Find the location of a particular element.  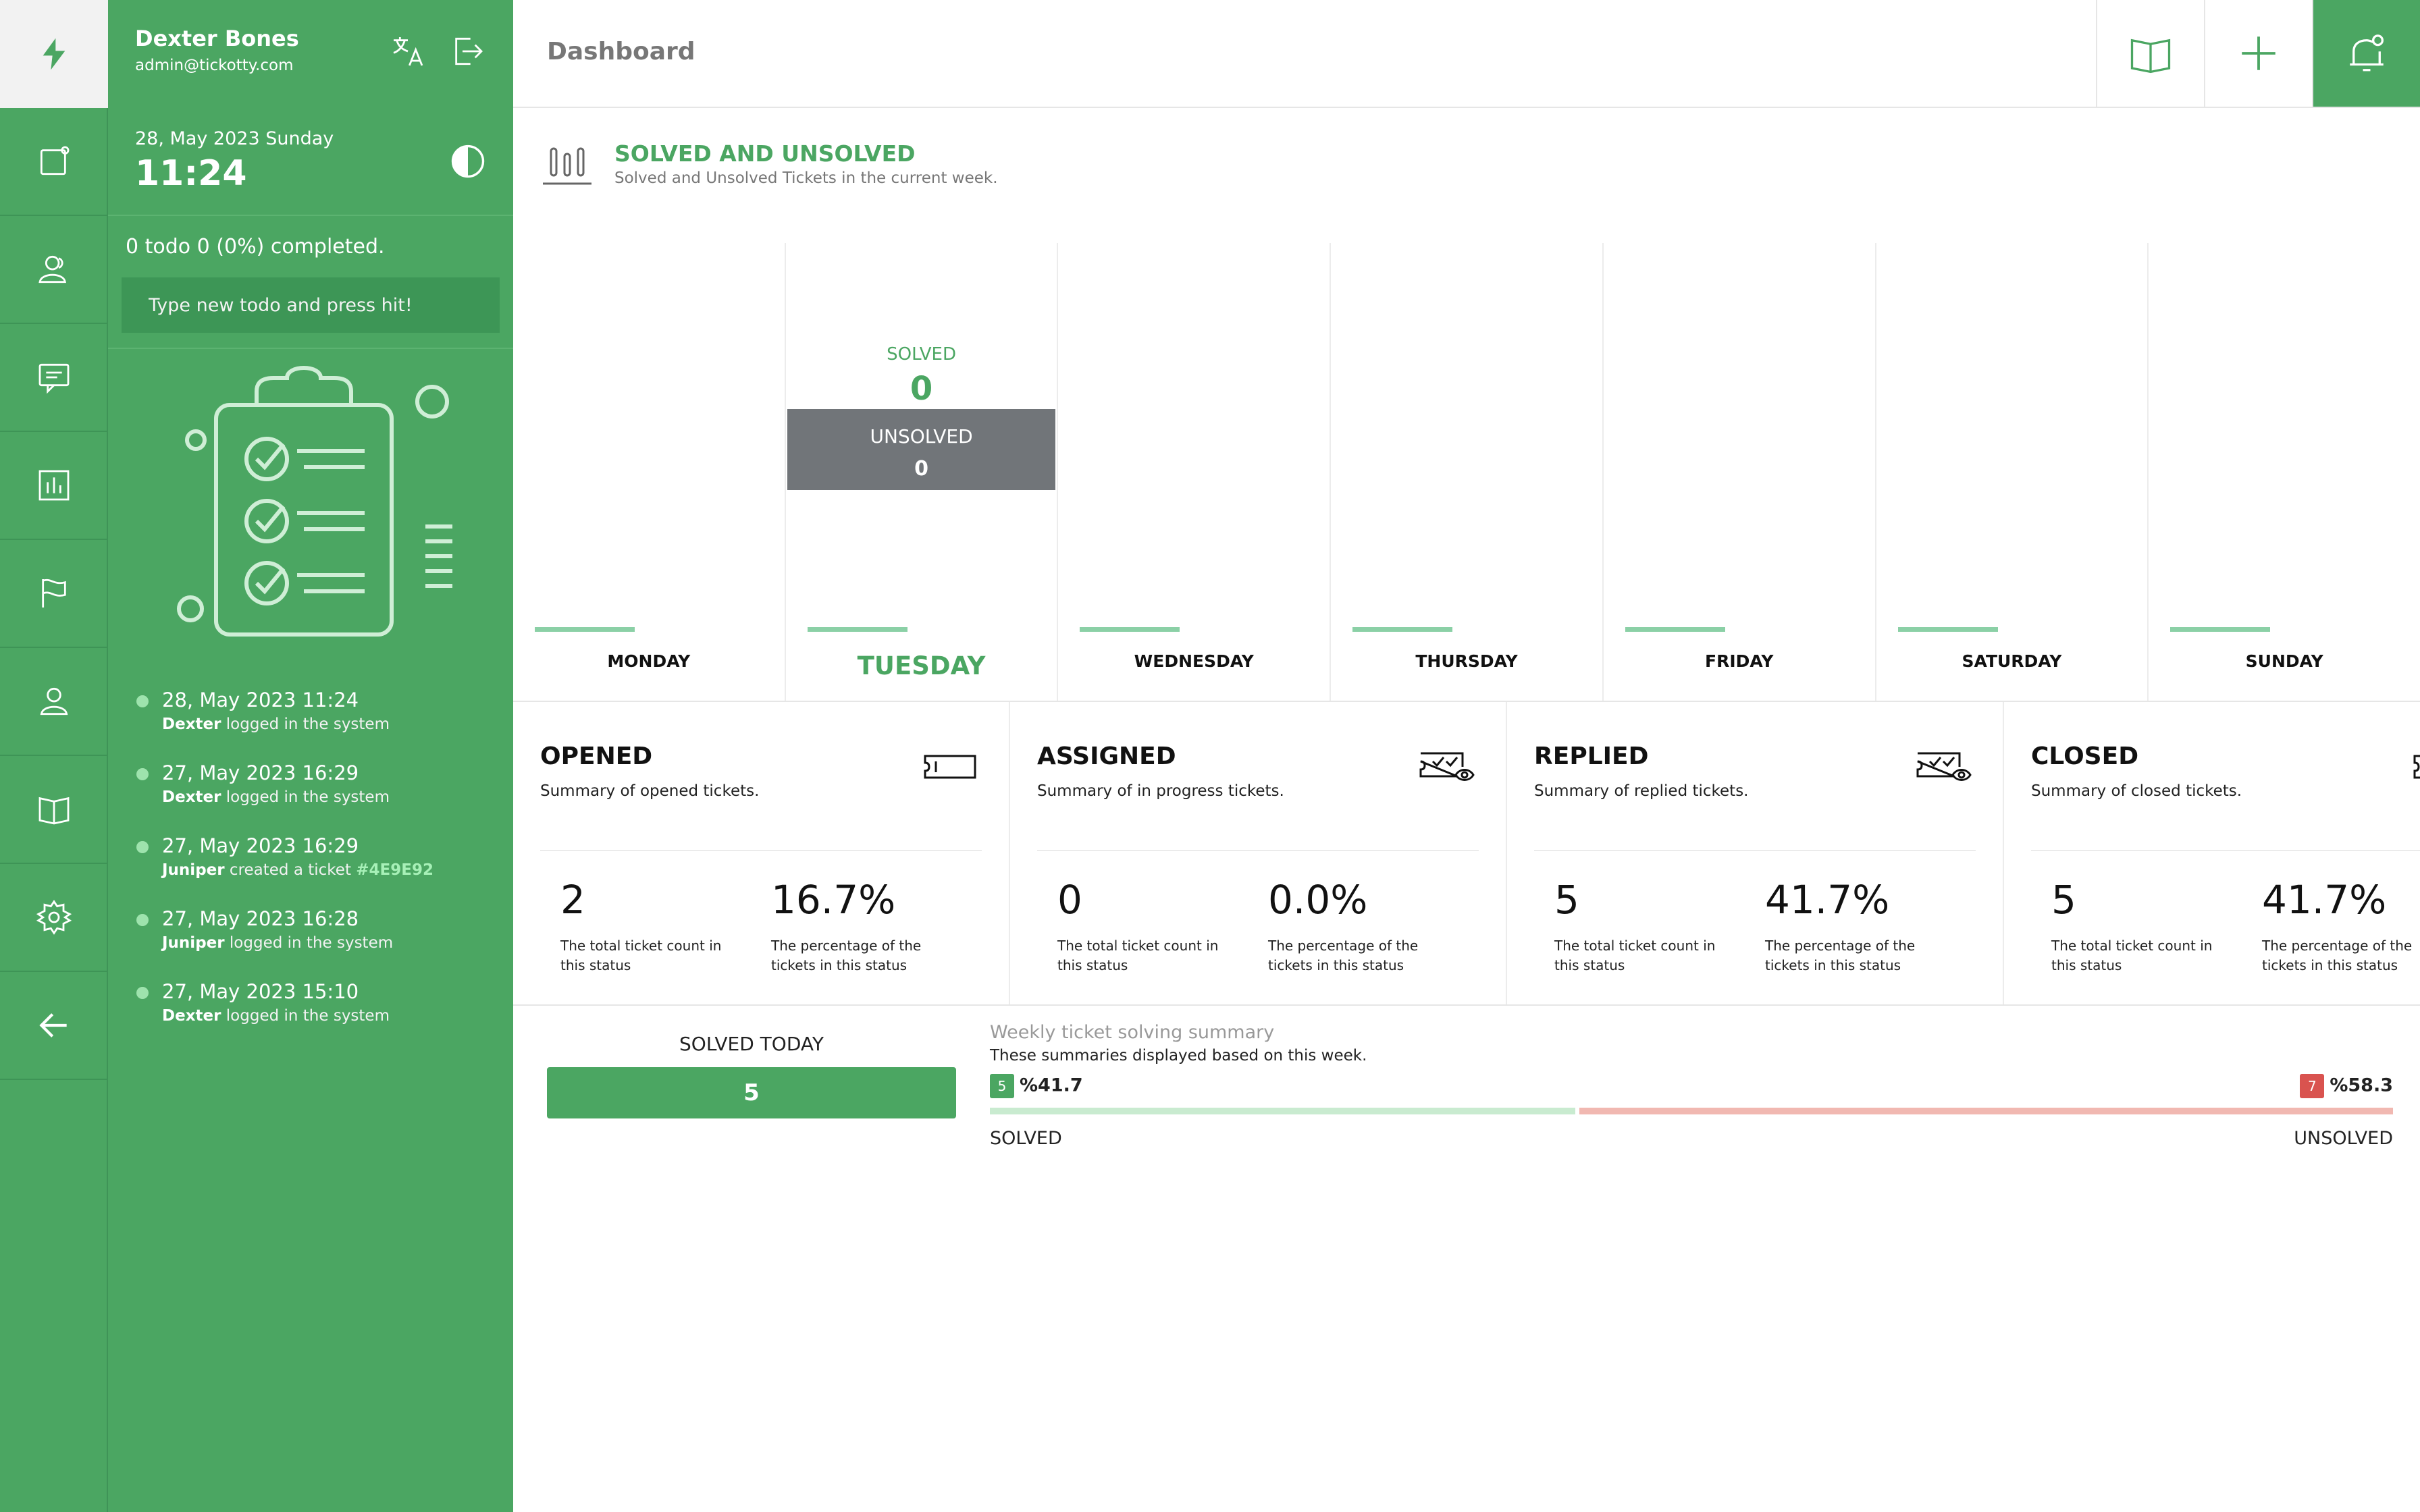

day-label: TUESDAY is located at coordinates (921, 665).